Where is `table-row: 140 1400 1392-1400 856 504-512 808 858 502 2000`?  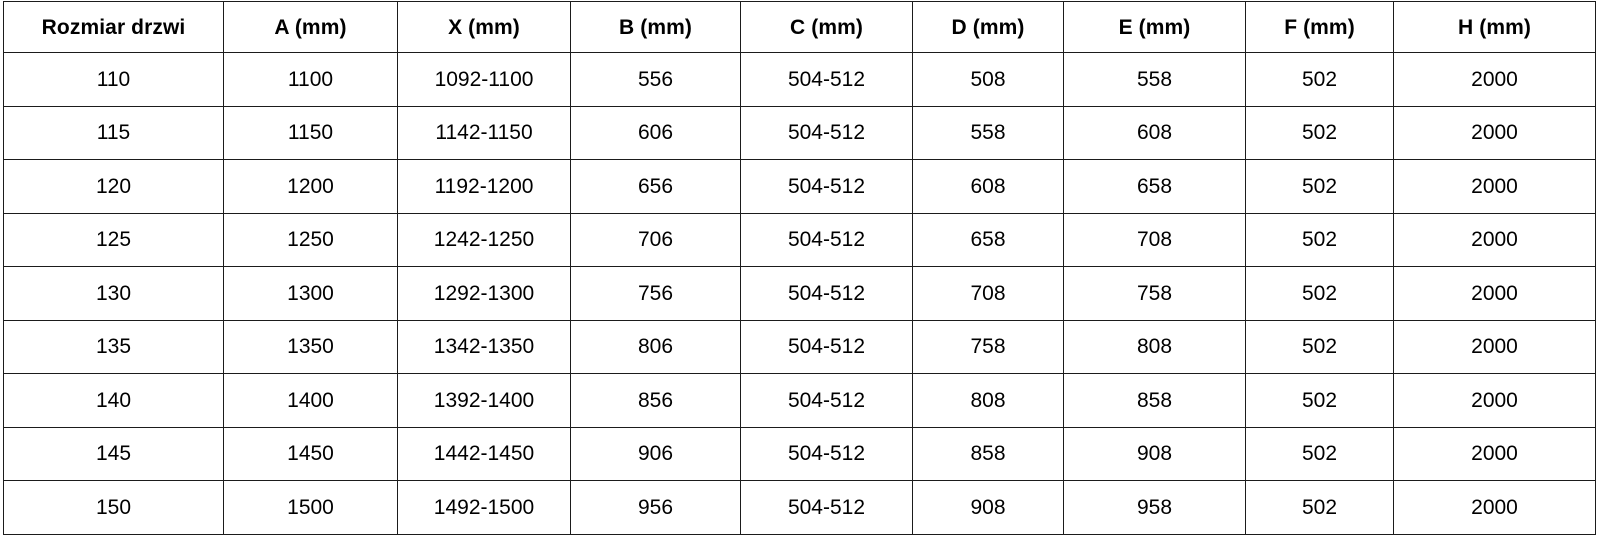
table-row: 140 1400 1392-1400 856 504-512 808 858 502 2000 is located at coordinates (799, 400).